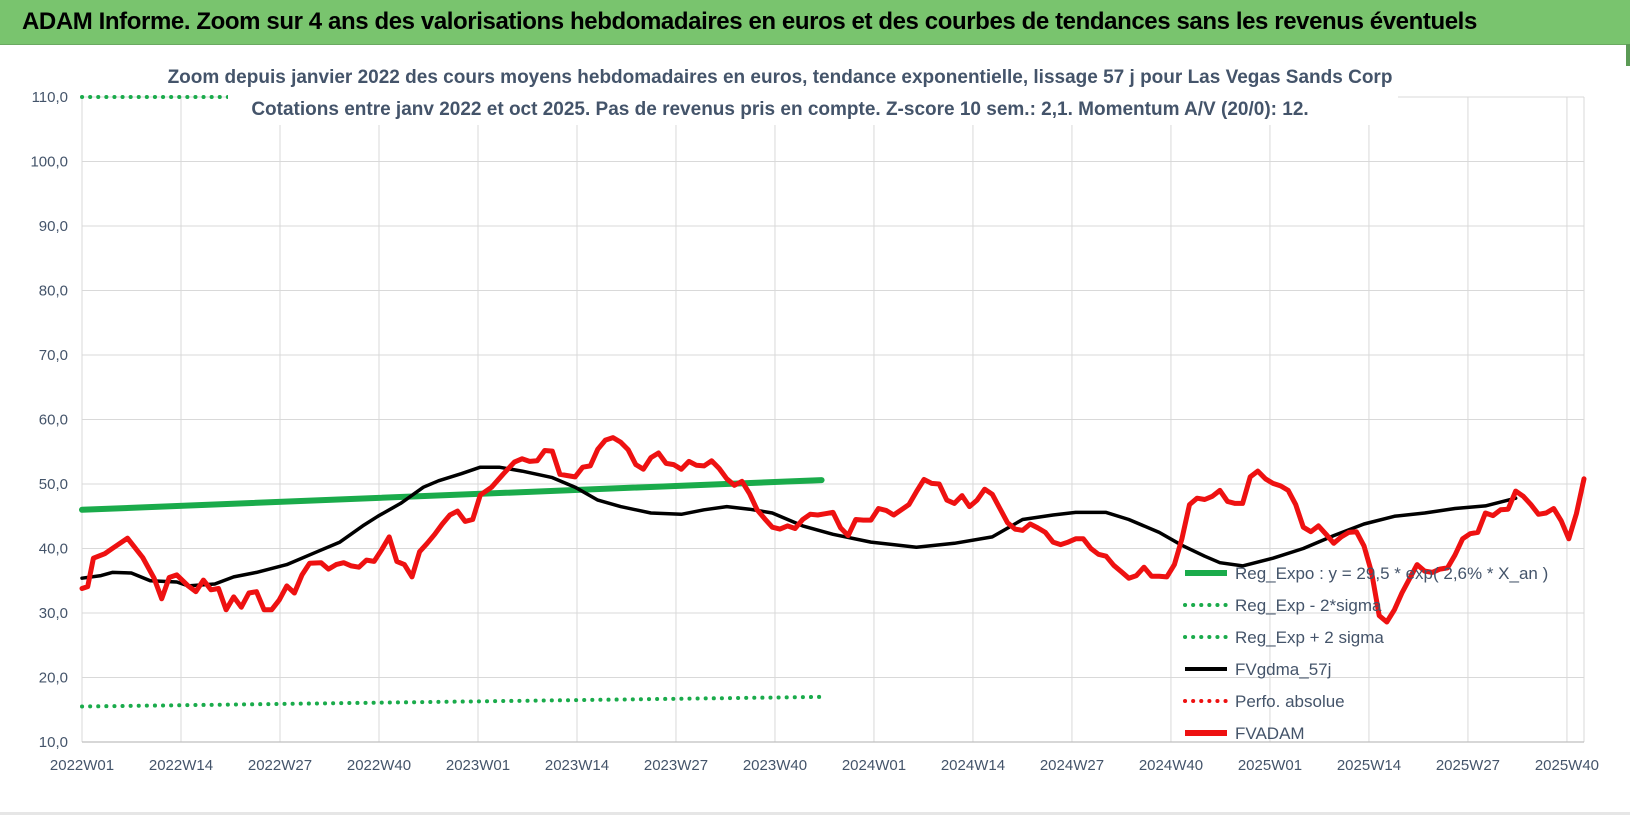 This screenshot has width=1630, height=820. I want to click on x-tick-label: 2023W14, so click(577, 765).